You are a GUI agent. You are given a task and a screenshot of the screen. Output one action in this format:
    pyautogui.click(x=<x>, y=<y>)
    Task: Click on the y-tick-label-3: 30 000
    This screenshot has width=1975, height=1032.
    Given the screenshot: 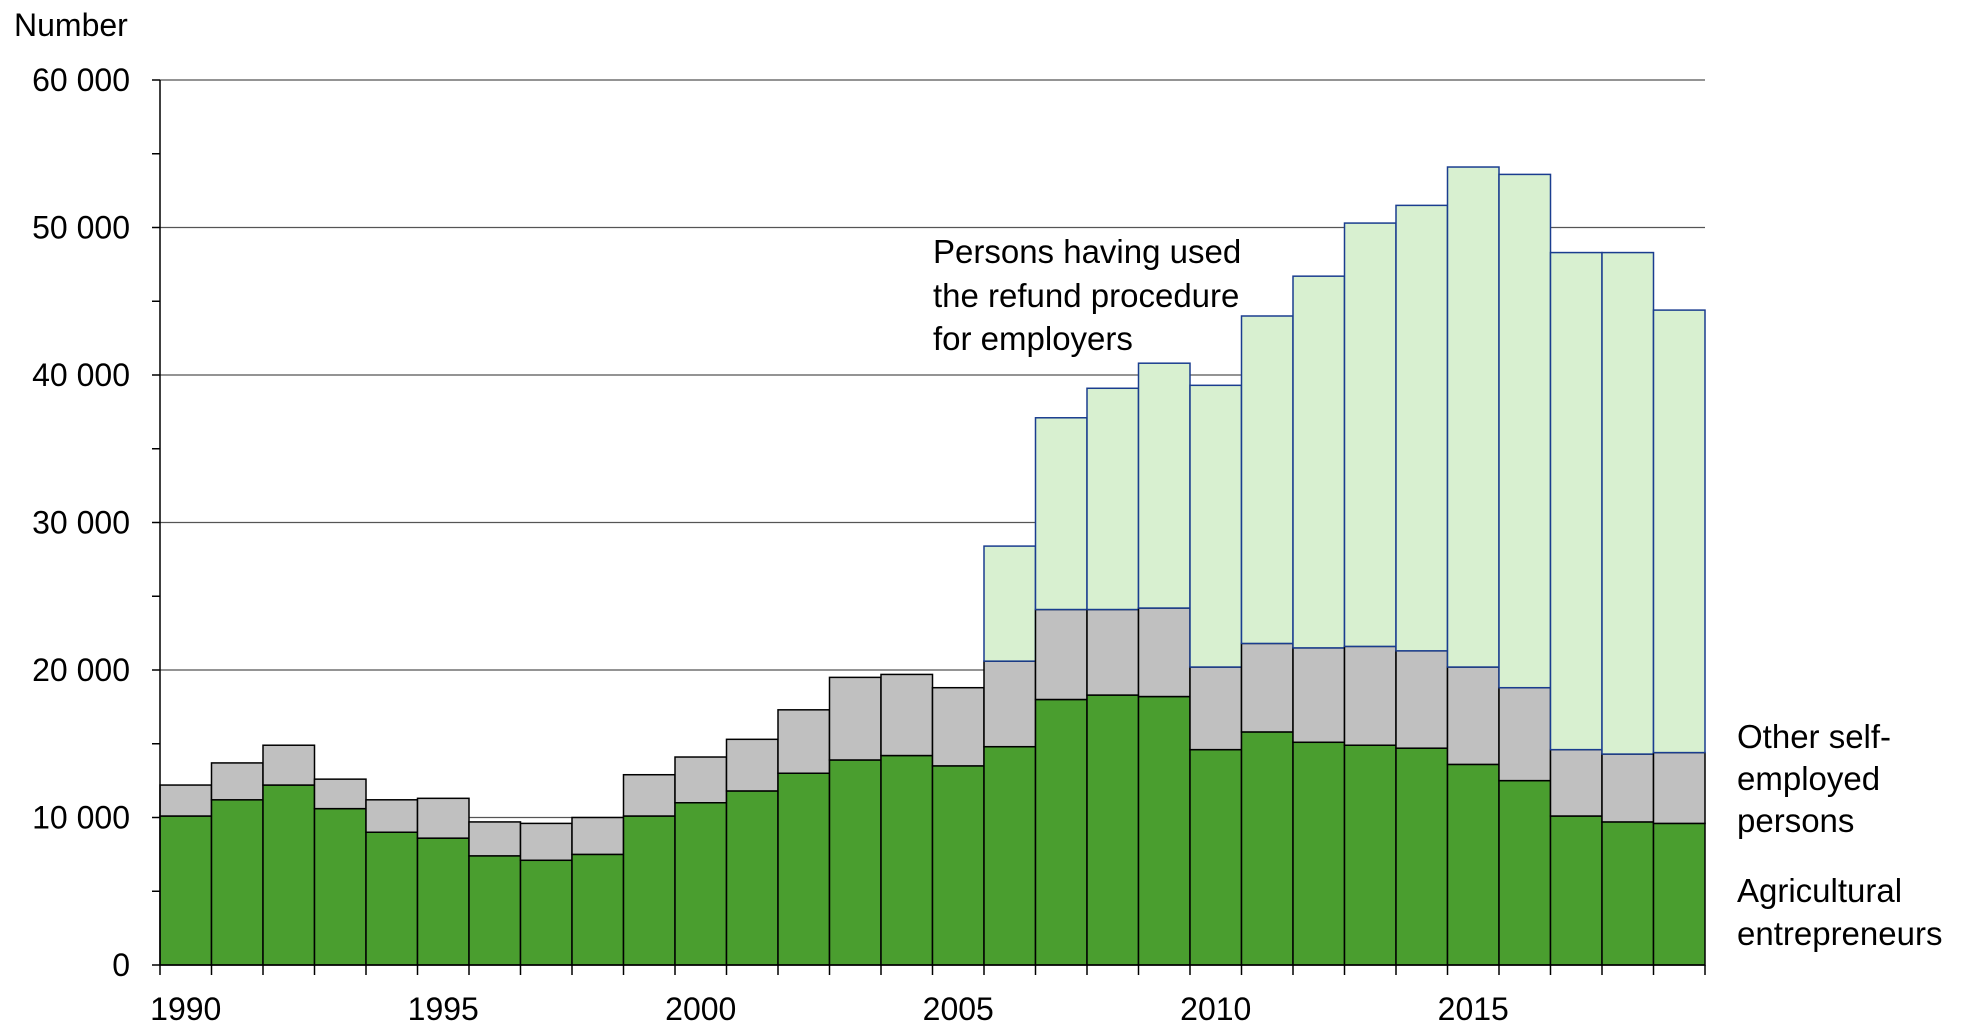 What is the action you would take?
    pyautogui.click(x=81, y=523)
    